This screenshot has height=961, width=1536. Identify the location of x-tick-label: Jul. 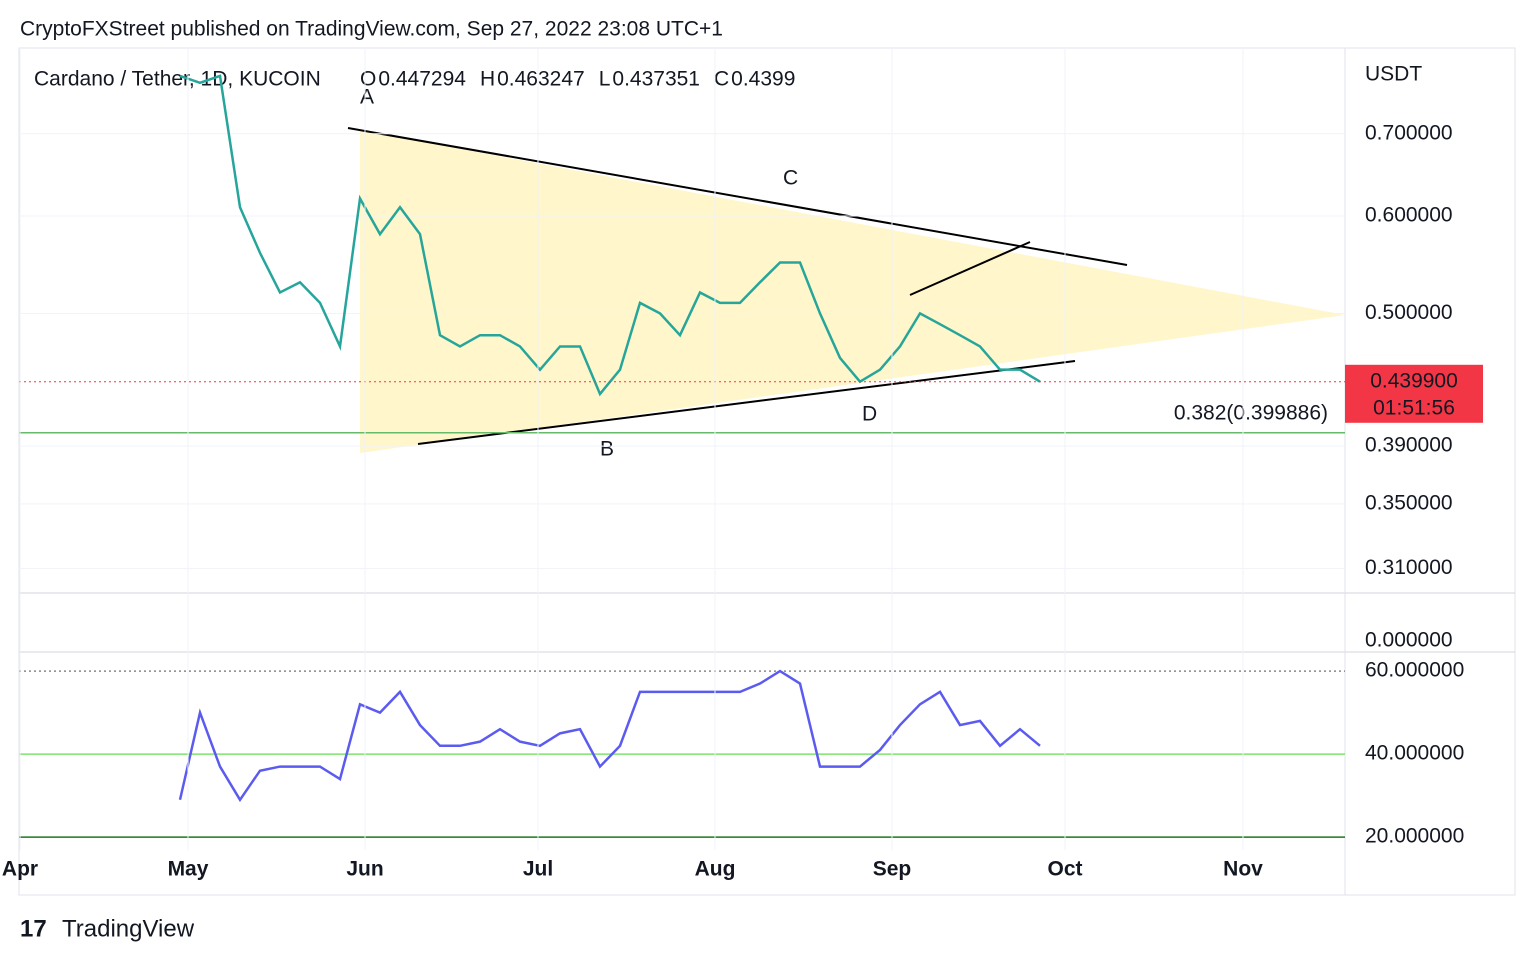
(538, 869).